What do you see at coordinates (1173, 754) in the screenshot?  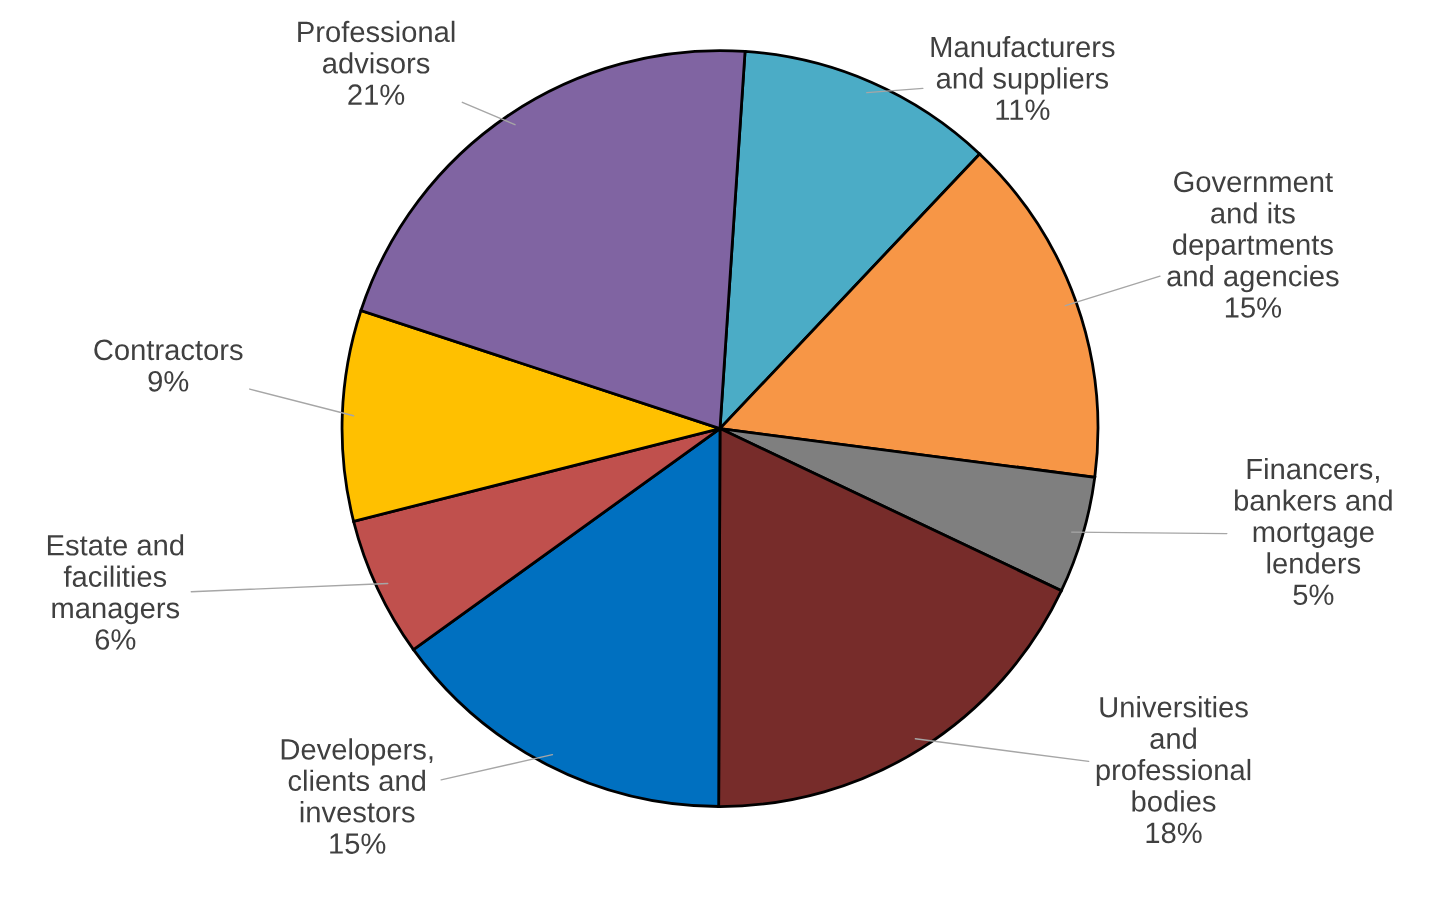 I see `slice-label: Universities and professional bodies` at bounding box center [1173, 754].